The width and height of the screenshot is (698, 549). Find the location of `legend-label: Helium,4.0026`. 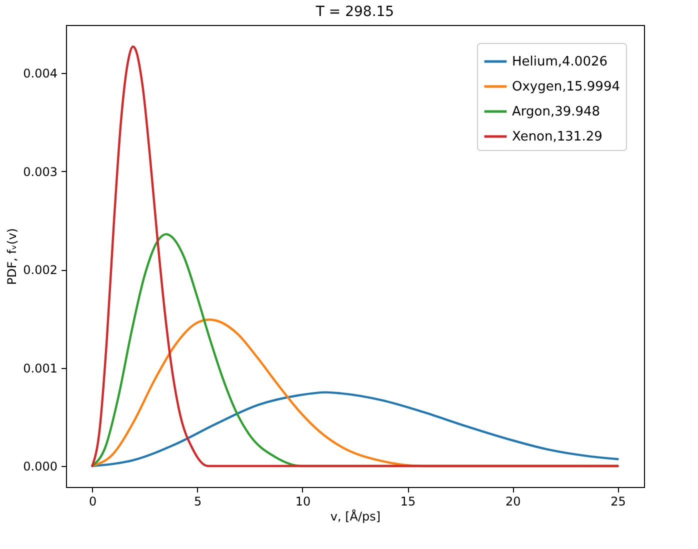

legend-label: Helium,4.0026 is located at coordinates (560, 62).